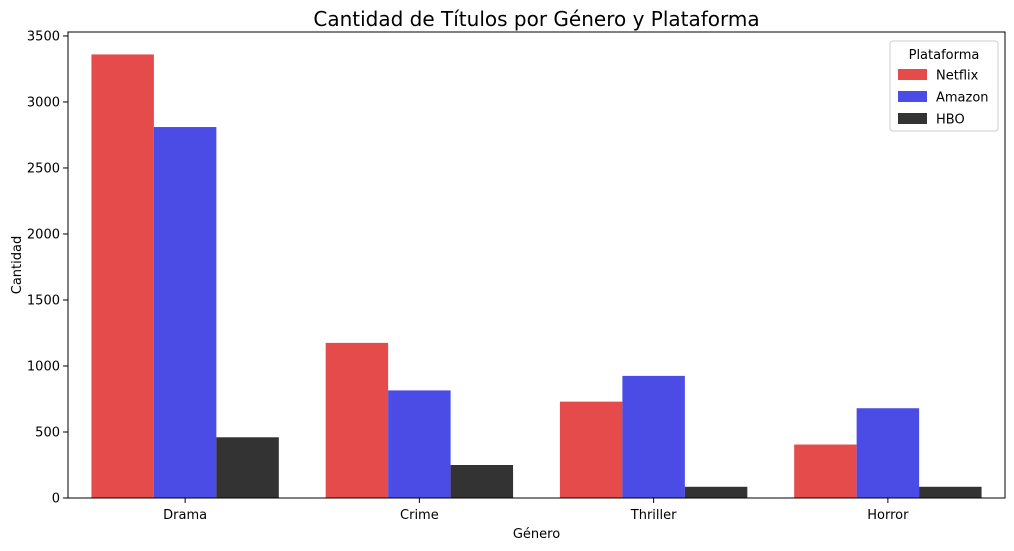 This screenshot has width=1014, height=551. Describe the element at coordinates (482, 481) in the screenshot. I see `bar-hbo-crime` at that location.